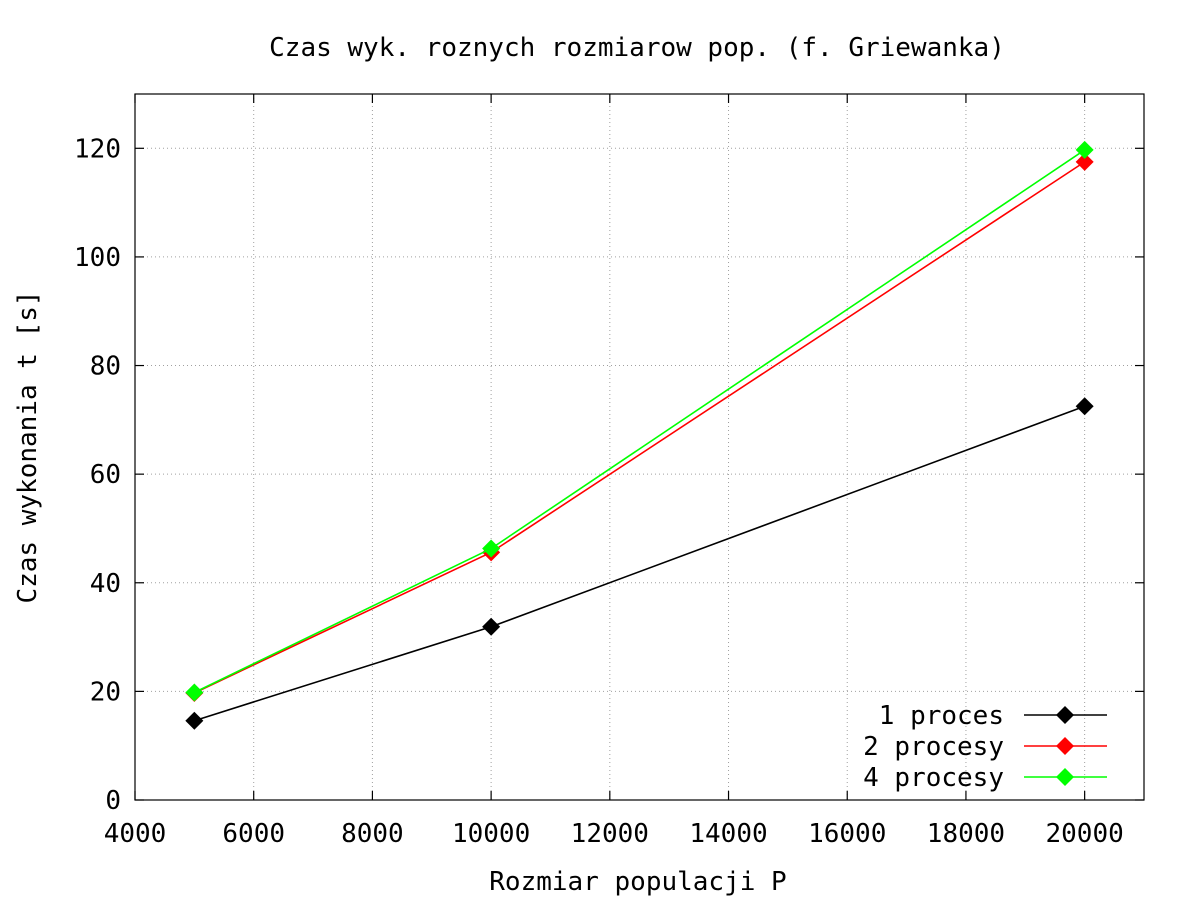 The image size is (1200, 900). I want to click on legend-entry: 1 proces, so click(993, 716).